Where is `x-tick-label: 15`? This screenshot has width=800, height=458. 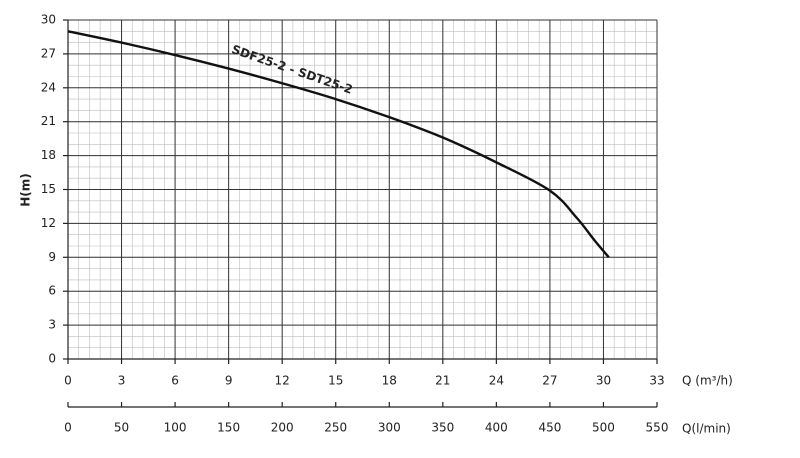
x-tick-label: 15 is located at coordinates (335, 381).